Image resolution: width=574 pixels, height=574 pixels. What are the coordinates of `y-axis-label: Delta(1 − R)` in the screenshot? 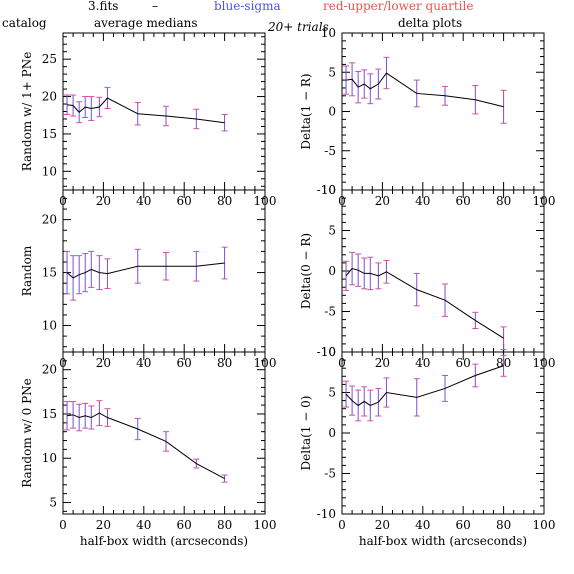 It's located at (306, 111).